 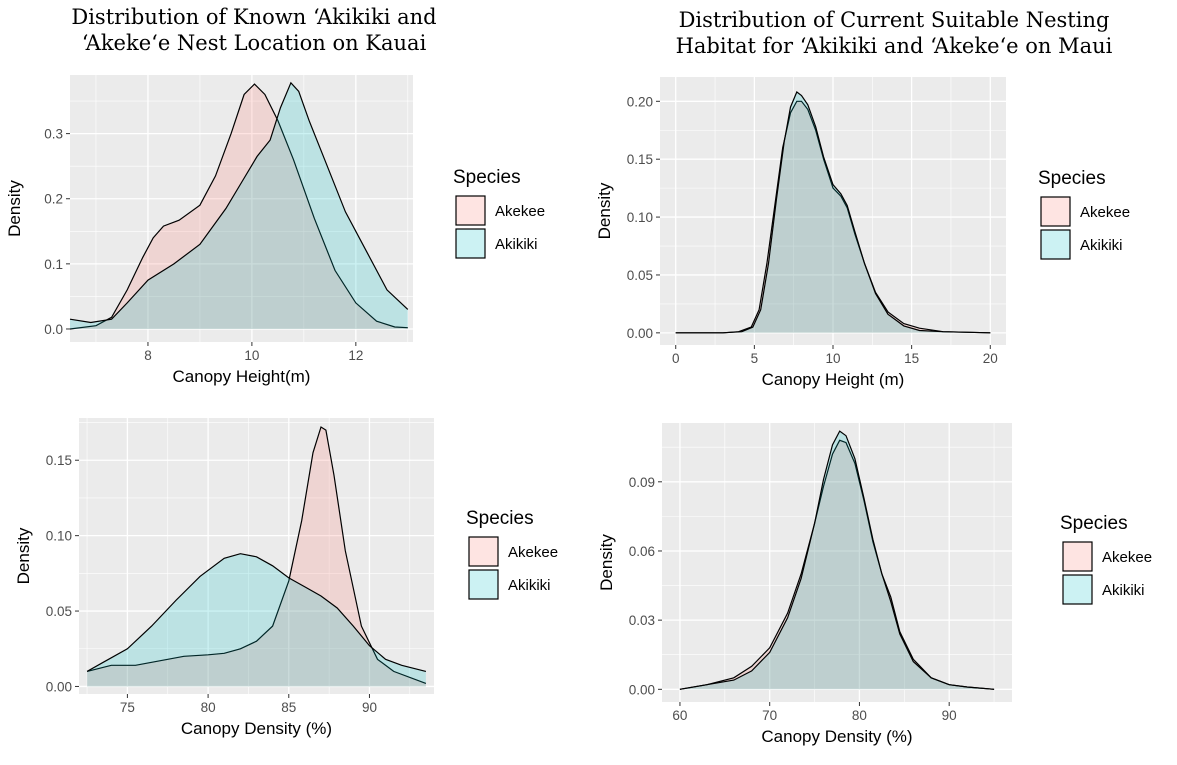 What do you see at coordinates (355, 355) in the screenshot?
I see `x-tick-label: 12` at bounding box center [355, 355].